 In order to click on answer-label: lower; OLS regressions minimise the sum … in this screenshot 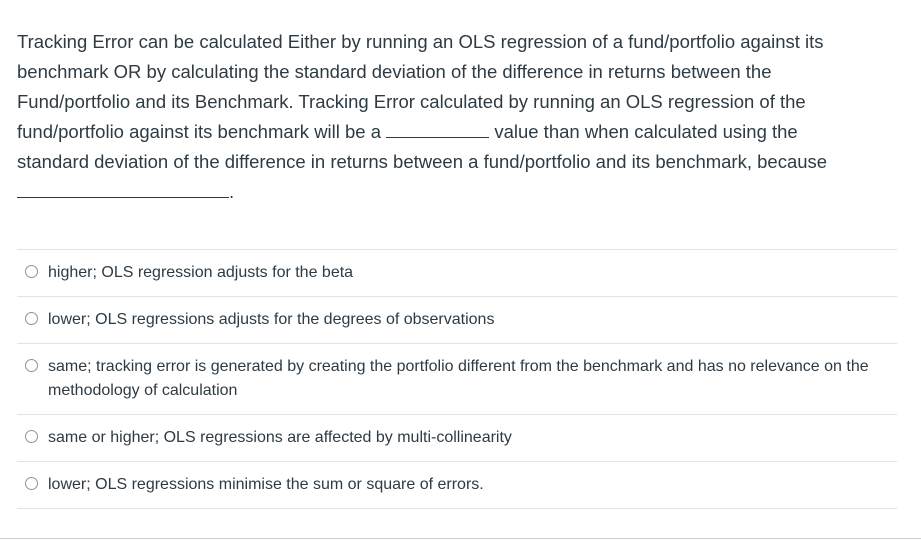, I will do `click(266, 484)`.